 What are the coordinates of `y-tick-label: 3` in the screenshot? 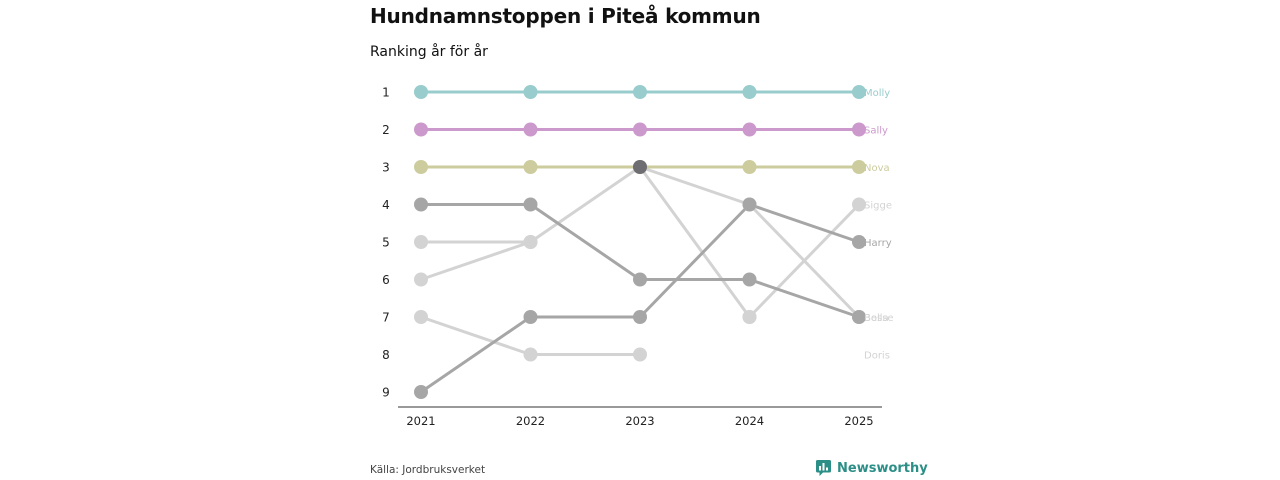 It's located at (386, 168).